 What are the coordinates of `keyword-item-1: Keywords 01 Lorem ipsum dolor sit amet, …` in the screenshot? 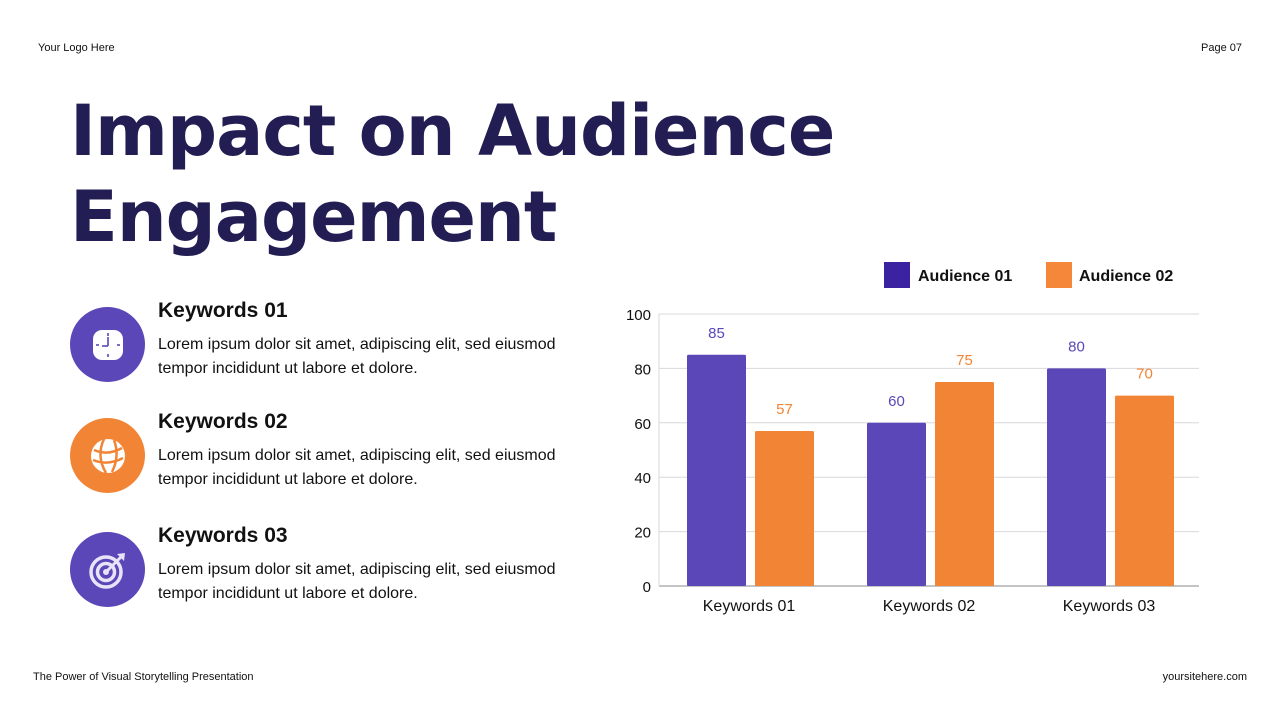 It's located at (340, 343).